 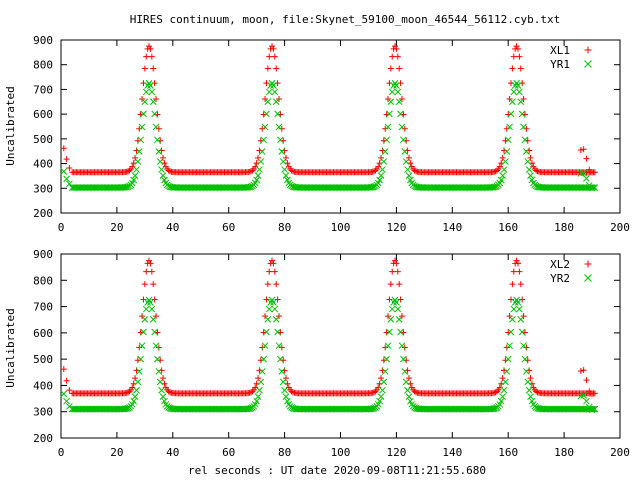 What do you see at coordinates (43, 254) in the screenshot?
I see `y-tick-label: 900` at bounding box center [43, 254].